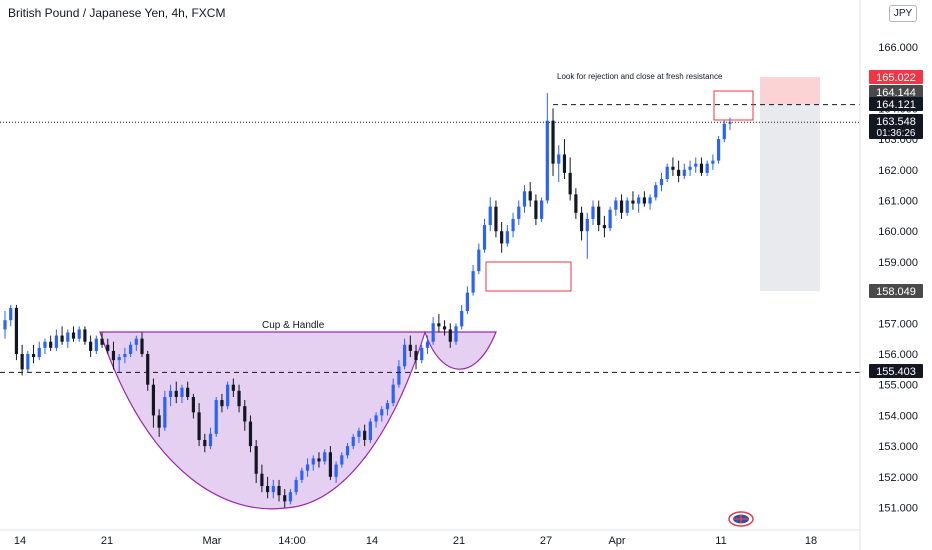 Image resolution: width=932 pixels, height=550 pixels. What do you see at coordinates (546, 541) in the screenshot?
I see `x-tick-label: 27` at bounding box center [546, 541].